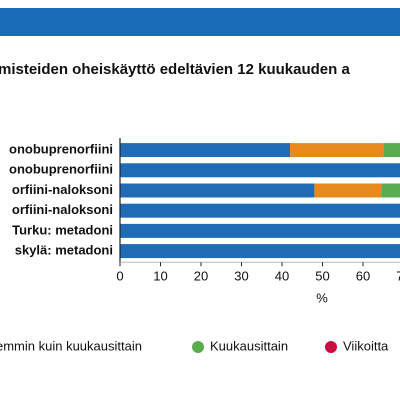 This screenshot has width=400, height=400. I want to click on x-tick-label: 60, so click(363, 275).